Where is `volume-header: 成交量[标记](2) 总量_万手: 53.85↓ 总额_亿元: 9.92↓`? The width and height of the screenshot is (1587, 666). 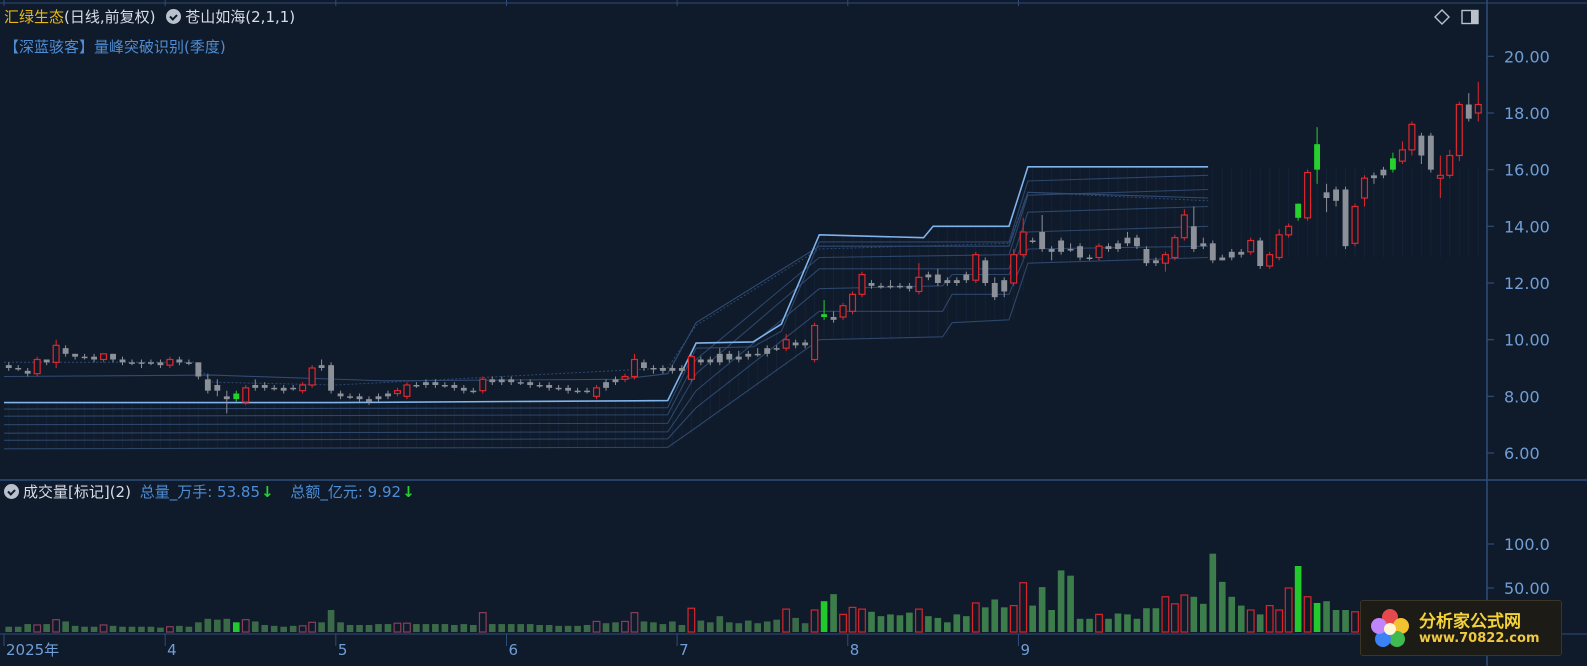 volume-header: 成交量[标记](2) 总量_万手: 53.85↓ 总额_亿元: 9.92↓ is located at coordinates (209, 492).